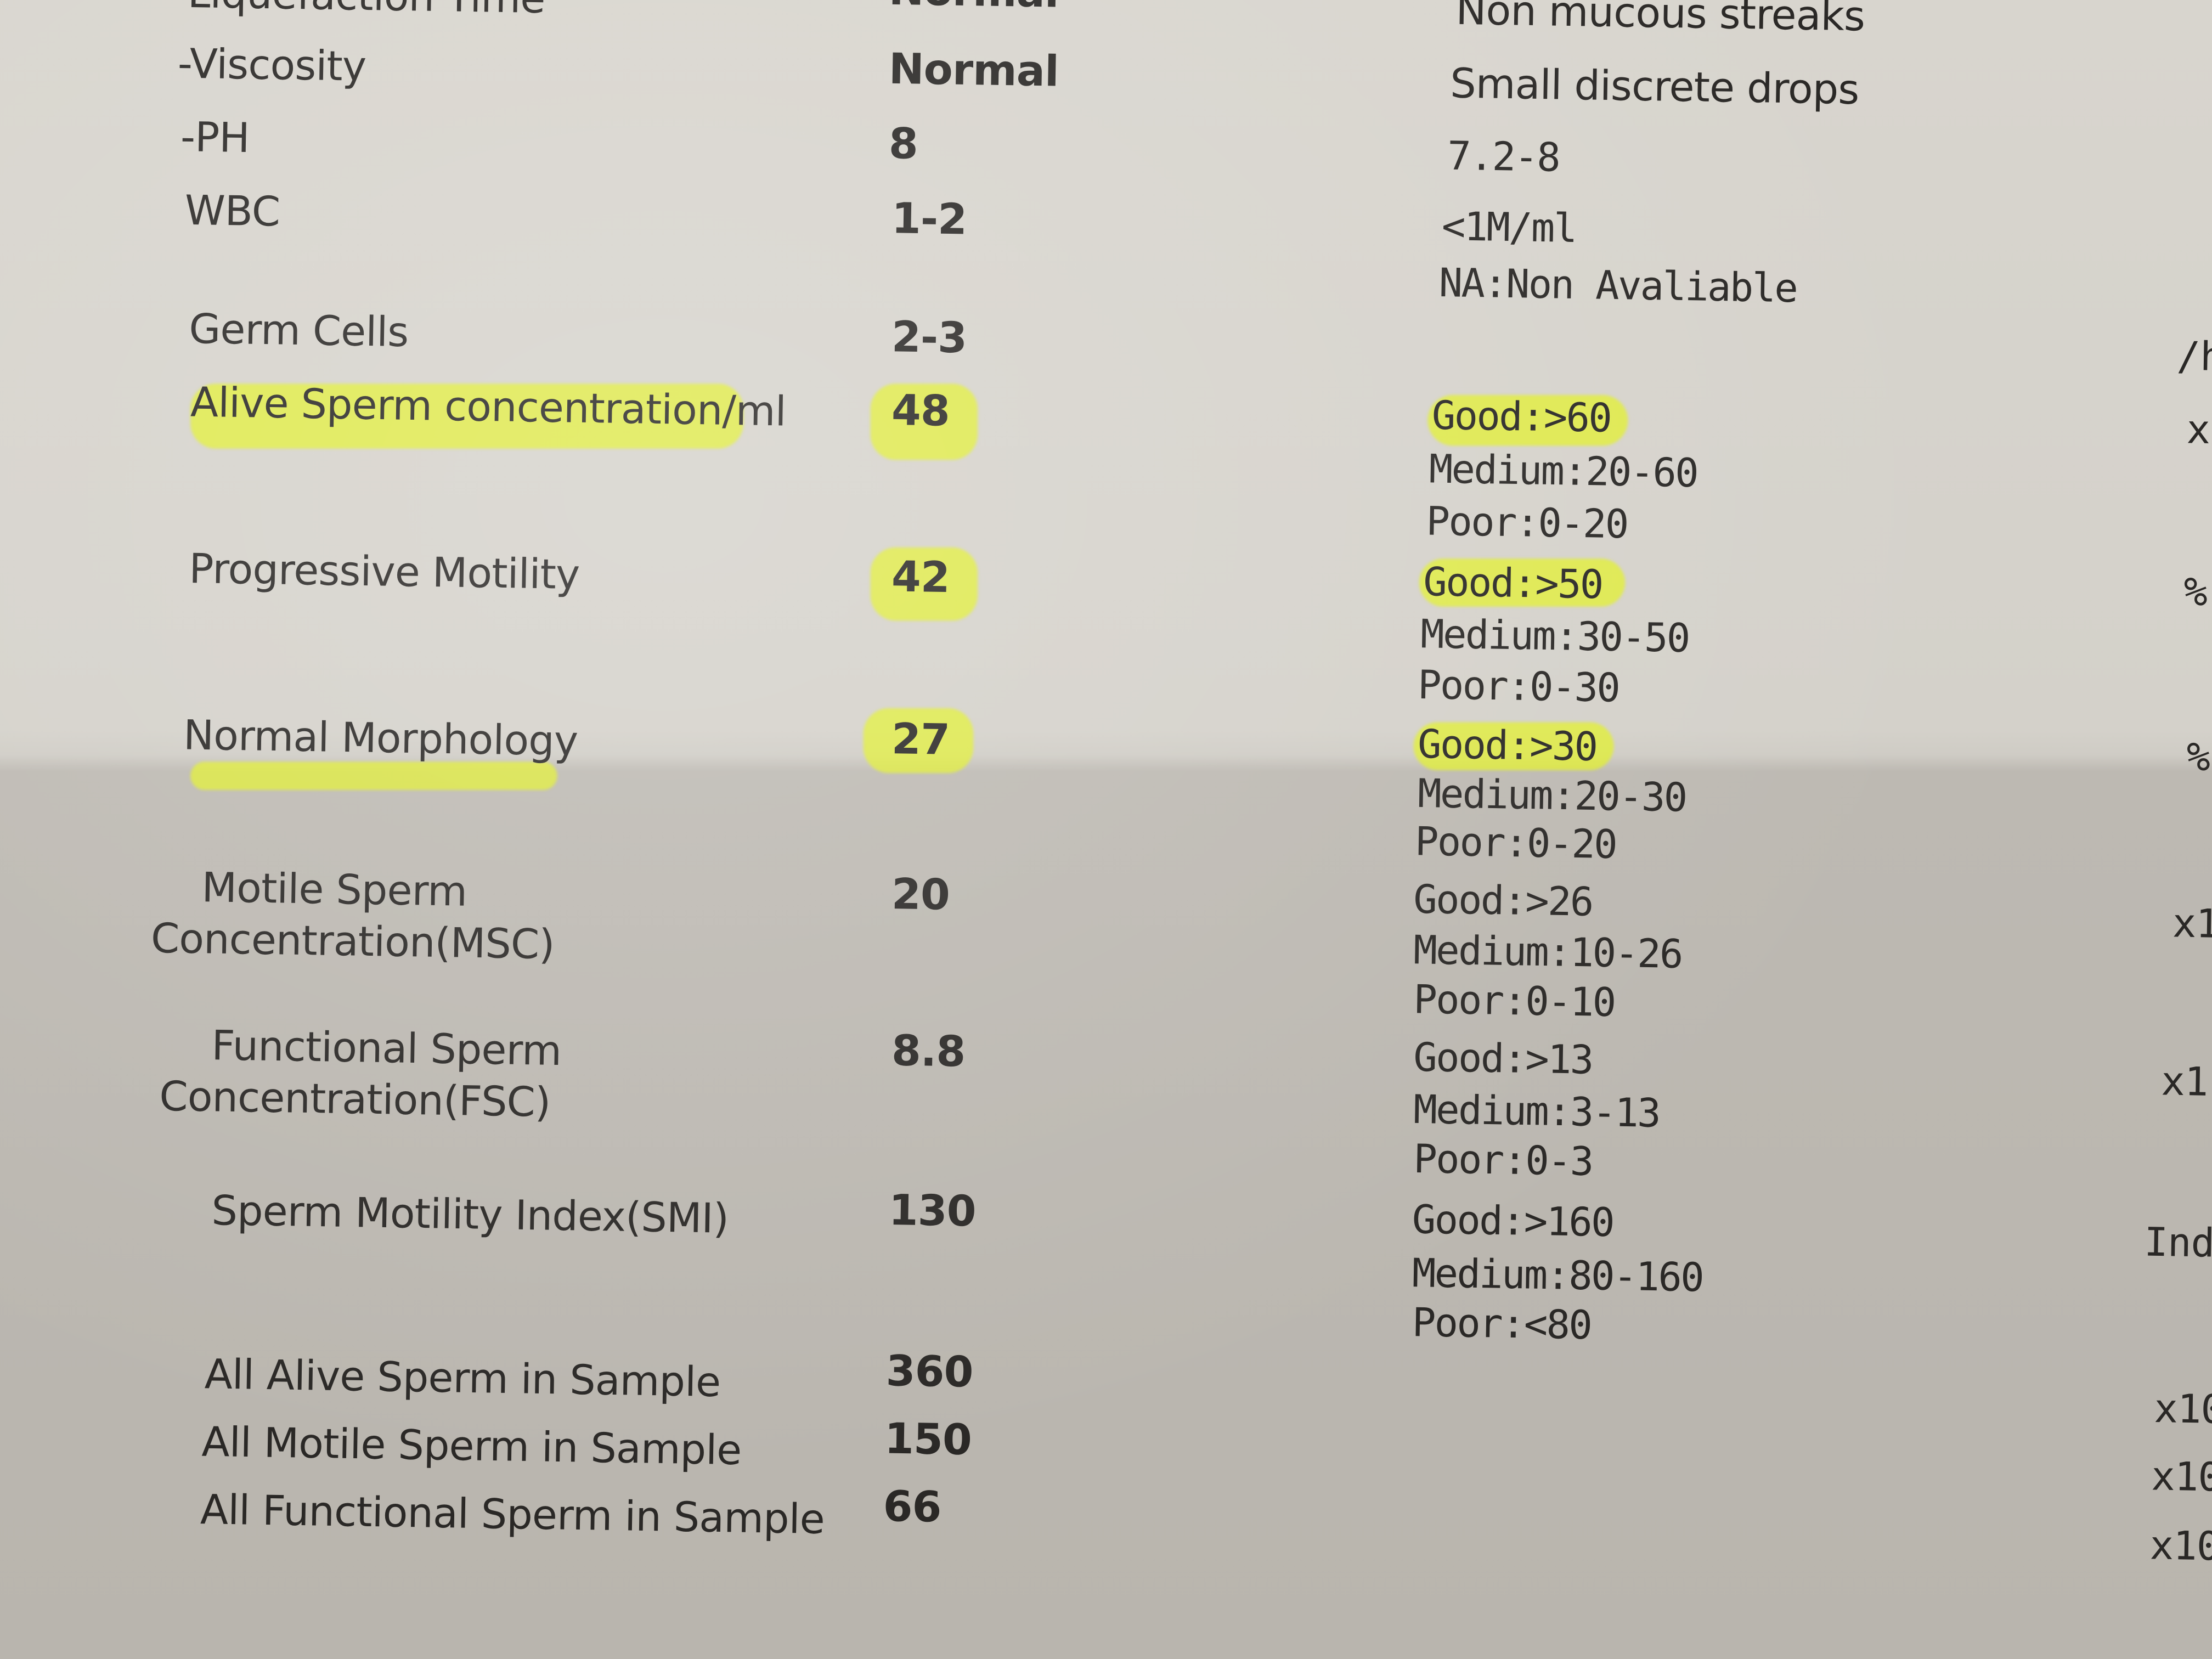 This screenshot has height=1659, width=2212. What do you see at coordinates (921, 411) in the screenshot?
I see `row-value: 48` at bounding box center [921, 411].